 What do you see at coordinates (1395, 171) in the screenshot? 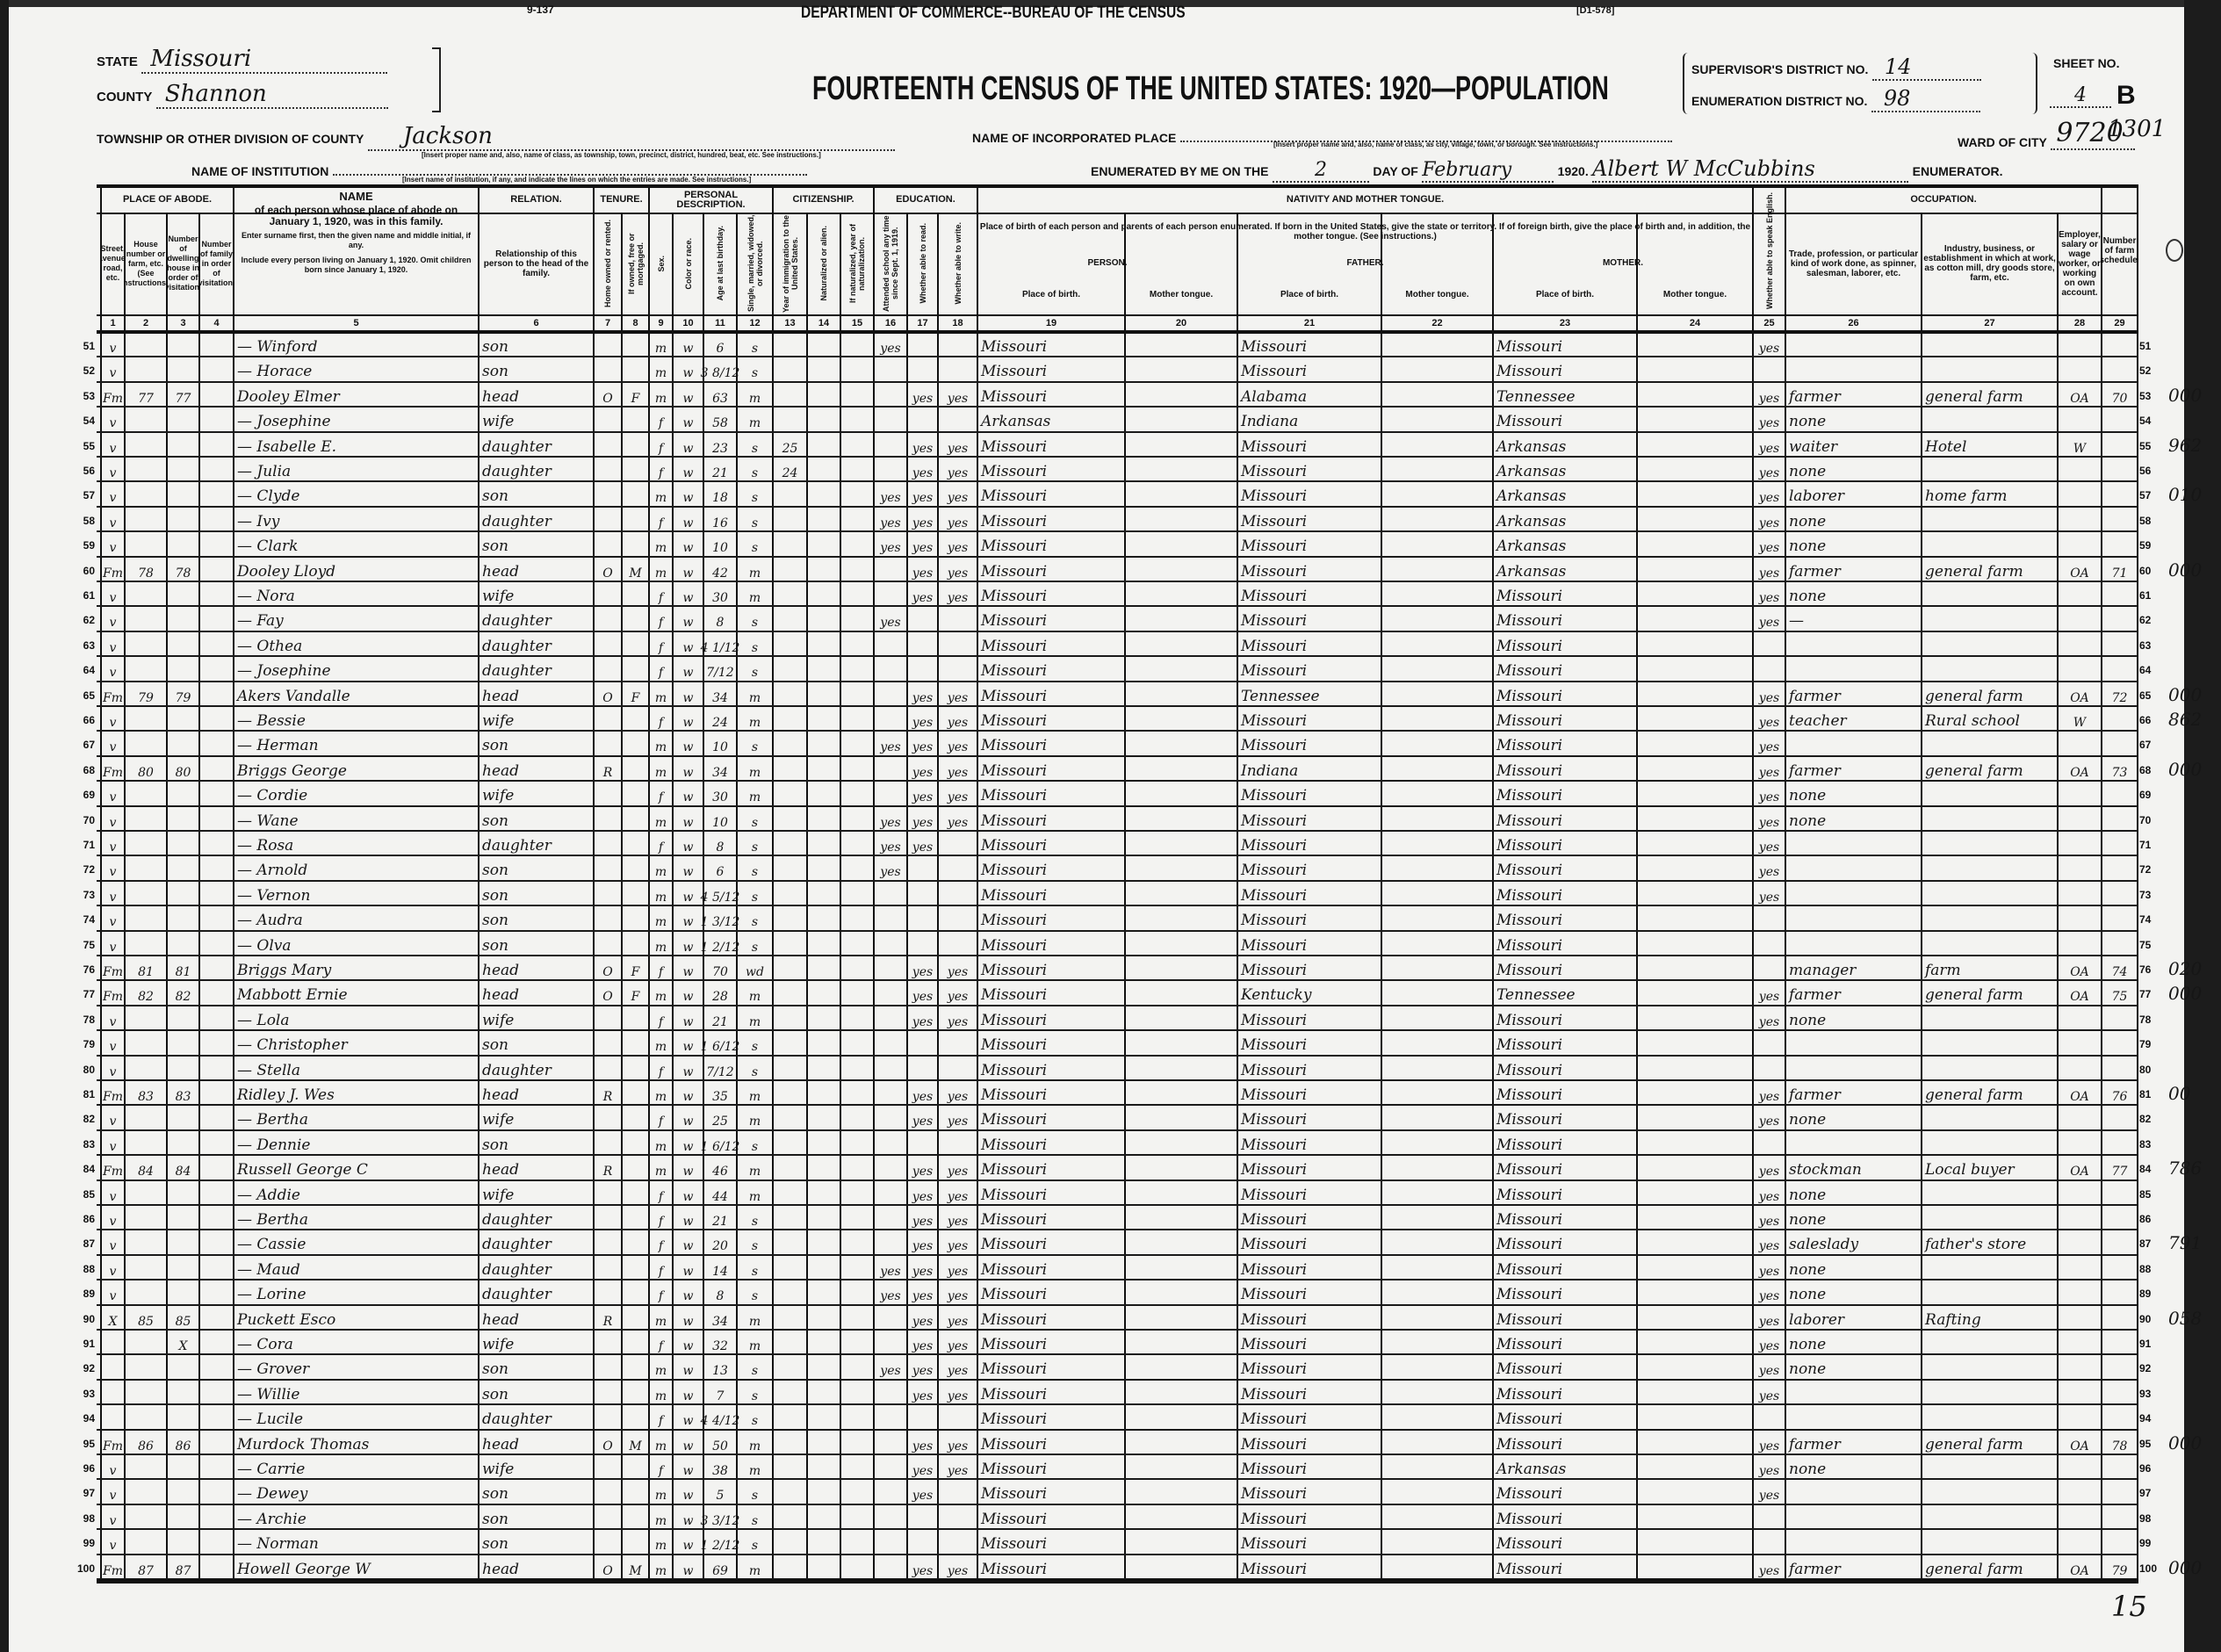
I see `day-of-label: DAY OF` at bounding box center [1395, 171].